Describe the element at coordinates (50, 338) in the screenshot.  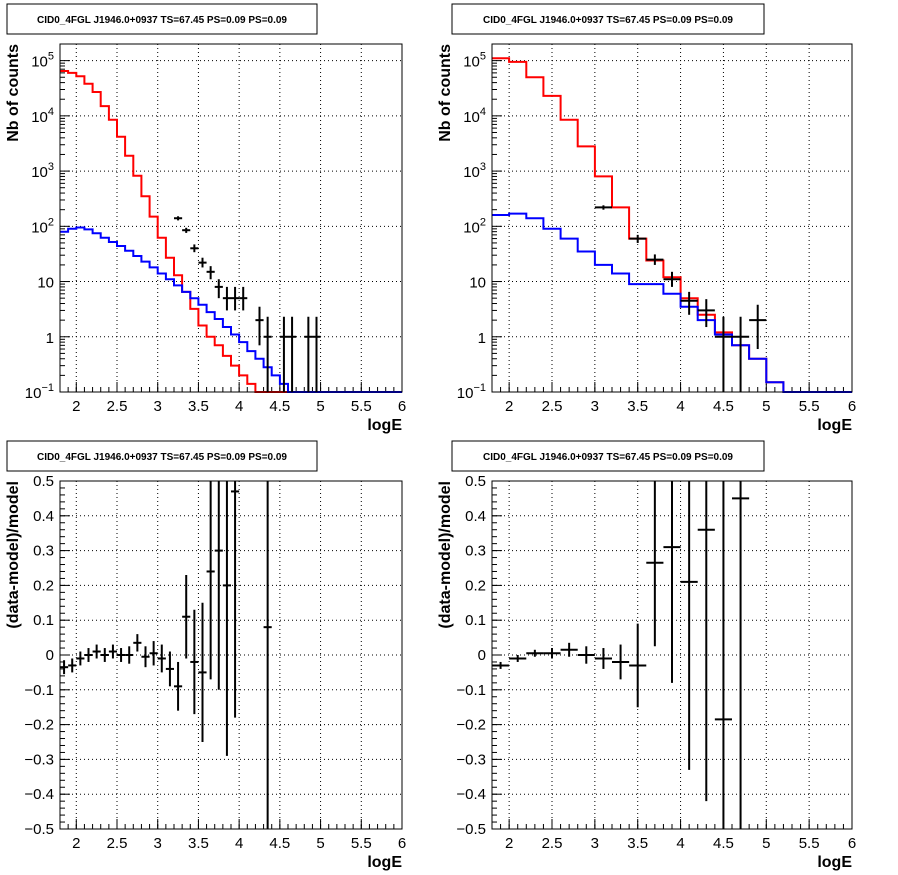
I see `y-tick-label: 1` at that location.